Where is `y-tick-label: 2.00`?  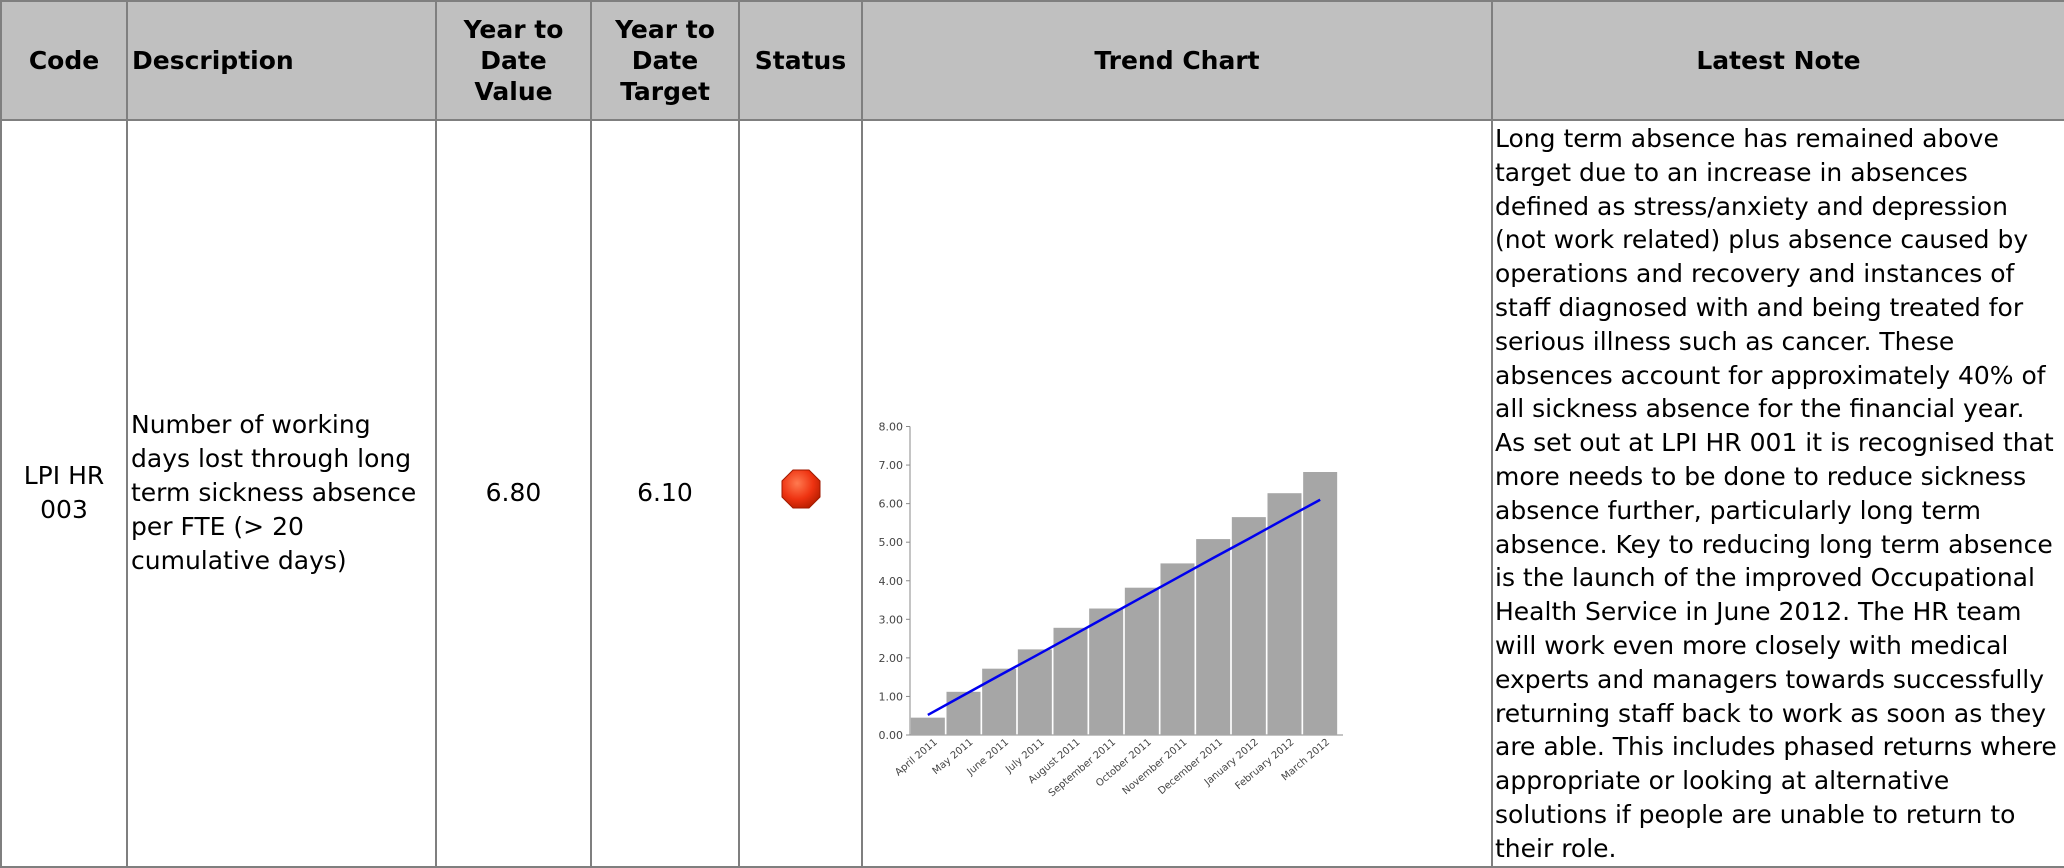
y-tick-label: 2.00 is located at coordinates (891, 658).